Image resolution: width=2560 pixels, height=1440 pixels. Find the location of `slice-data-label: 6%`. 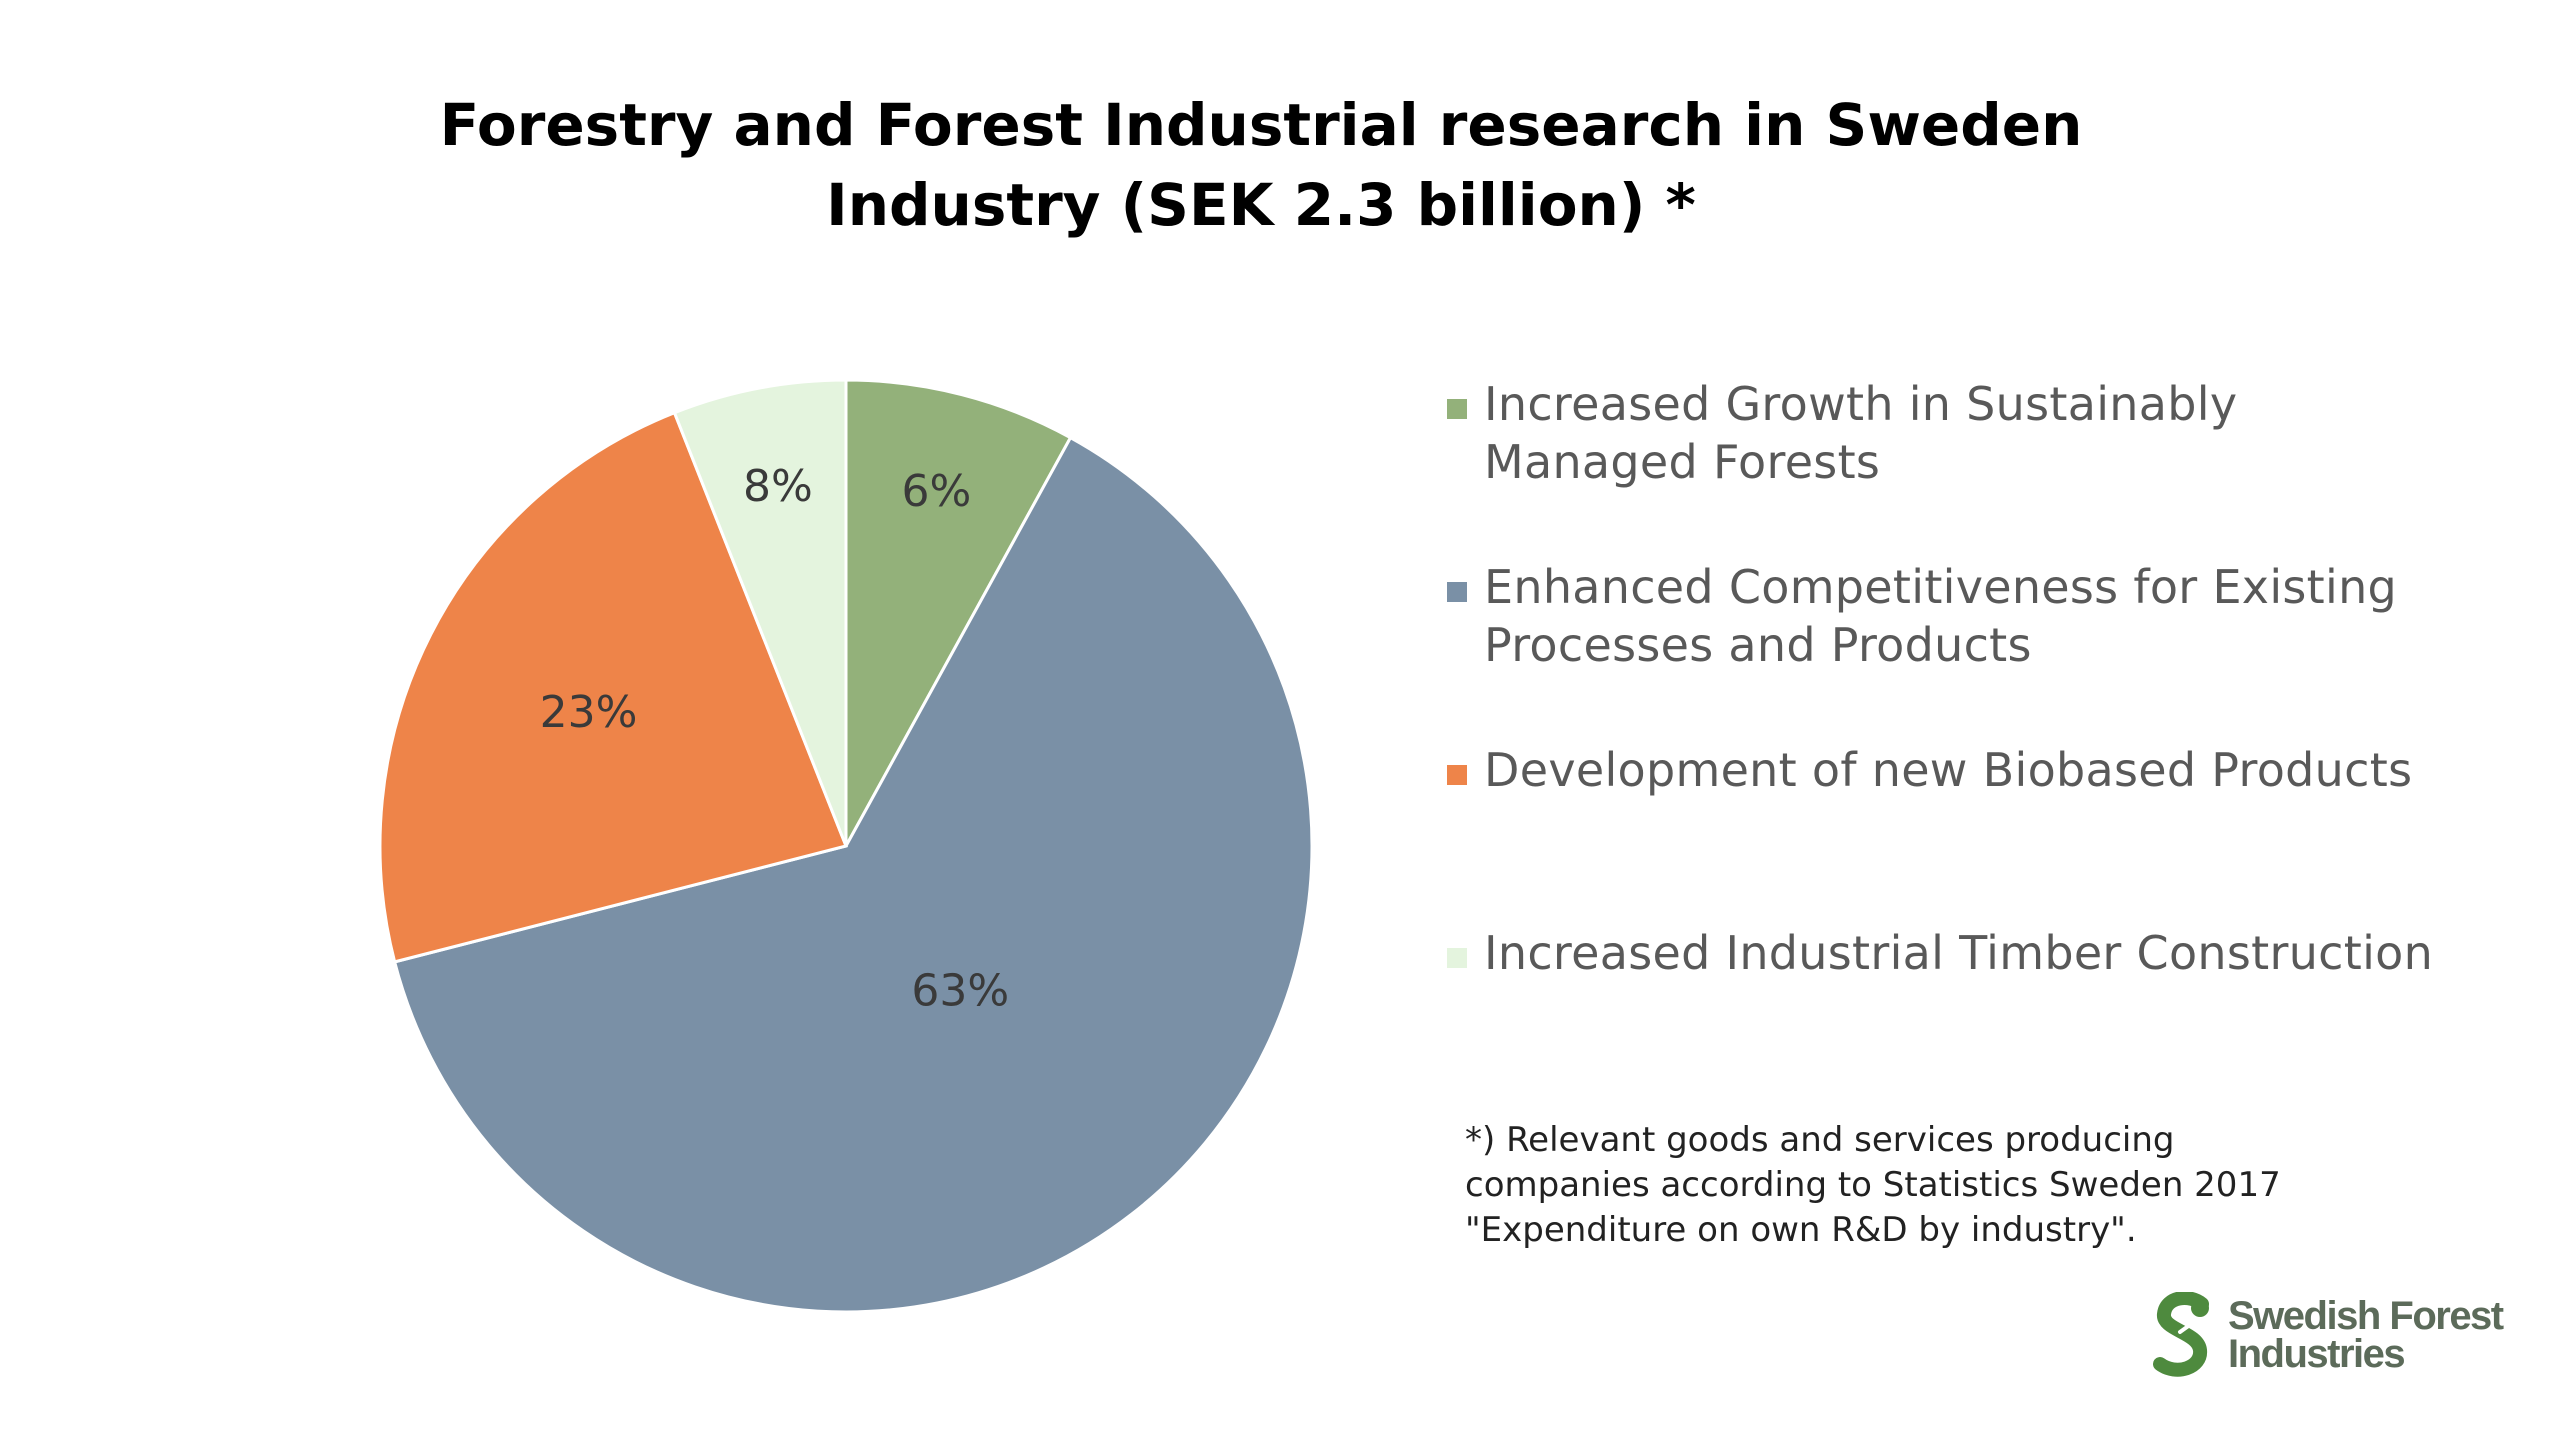

slice-data-label: 6% is located at coordinates (936, 491).